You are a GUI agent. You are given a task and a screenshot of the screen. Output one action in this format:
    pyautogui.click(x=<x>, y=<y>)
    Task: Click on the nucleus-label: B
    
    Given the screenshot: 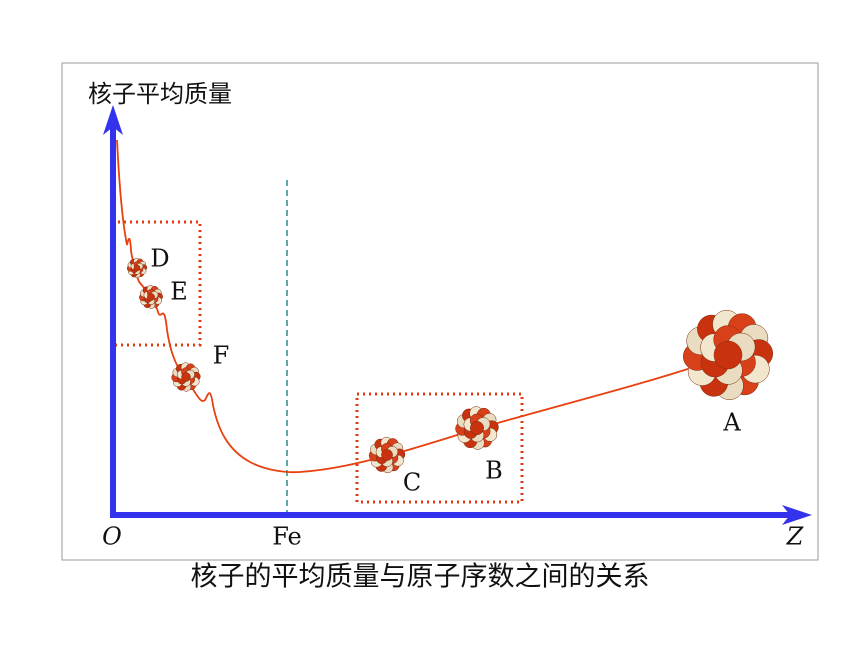 What is the action you would take?
    pyautogui.click(x=494, y=471)
    